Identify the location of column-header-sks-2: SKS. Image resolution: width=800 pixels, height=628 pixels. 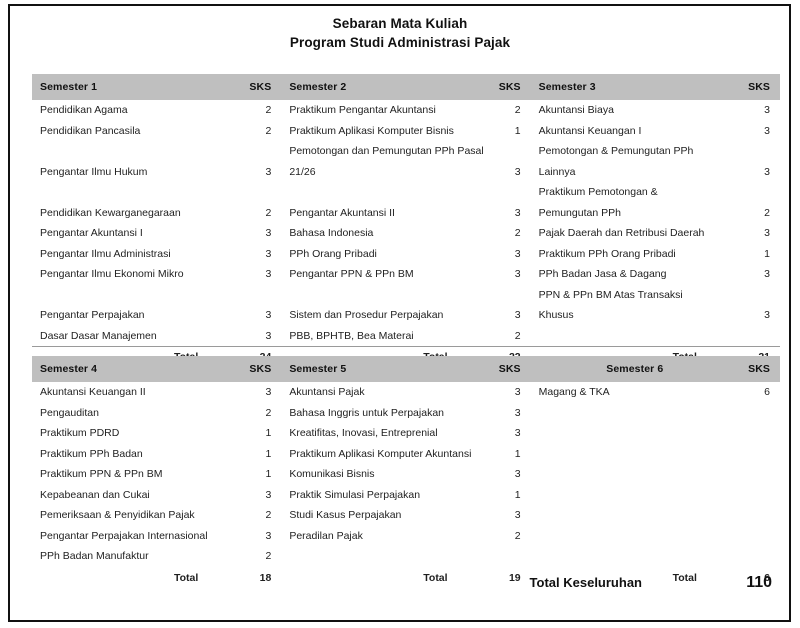
(510, 87).